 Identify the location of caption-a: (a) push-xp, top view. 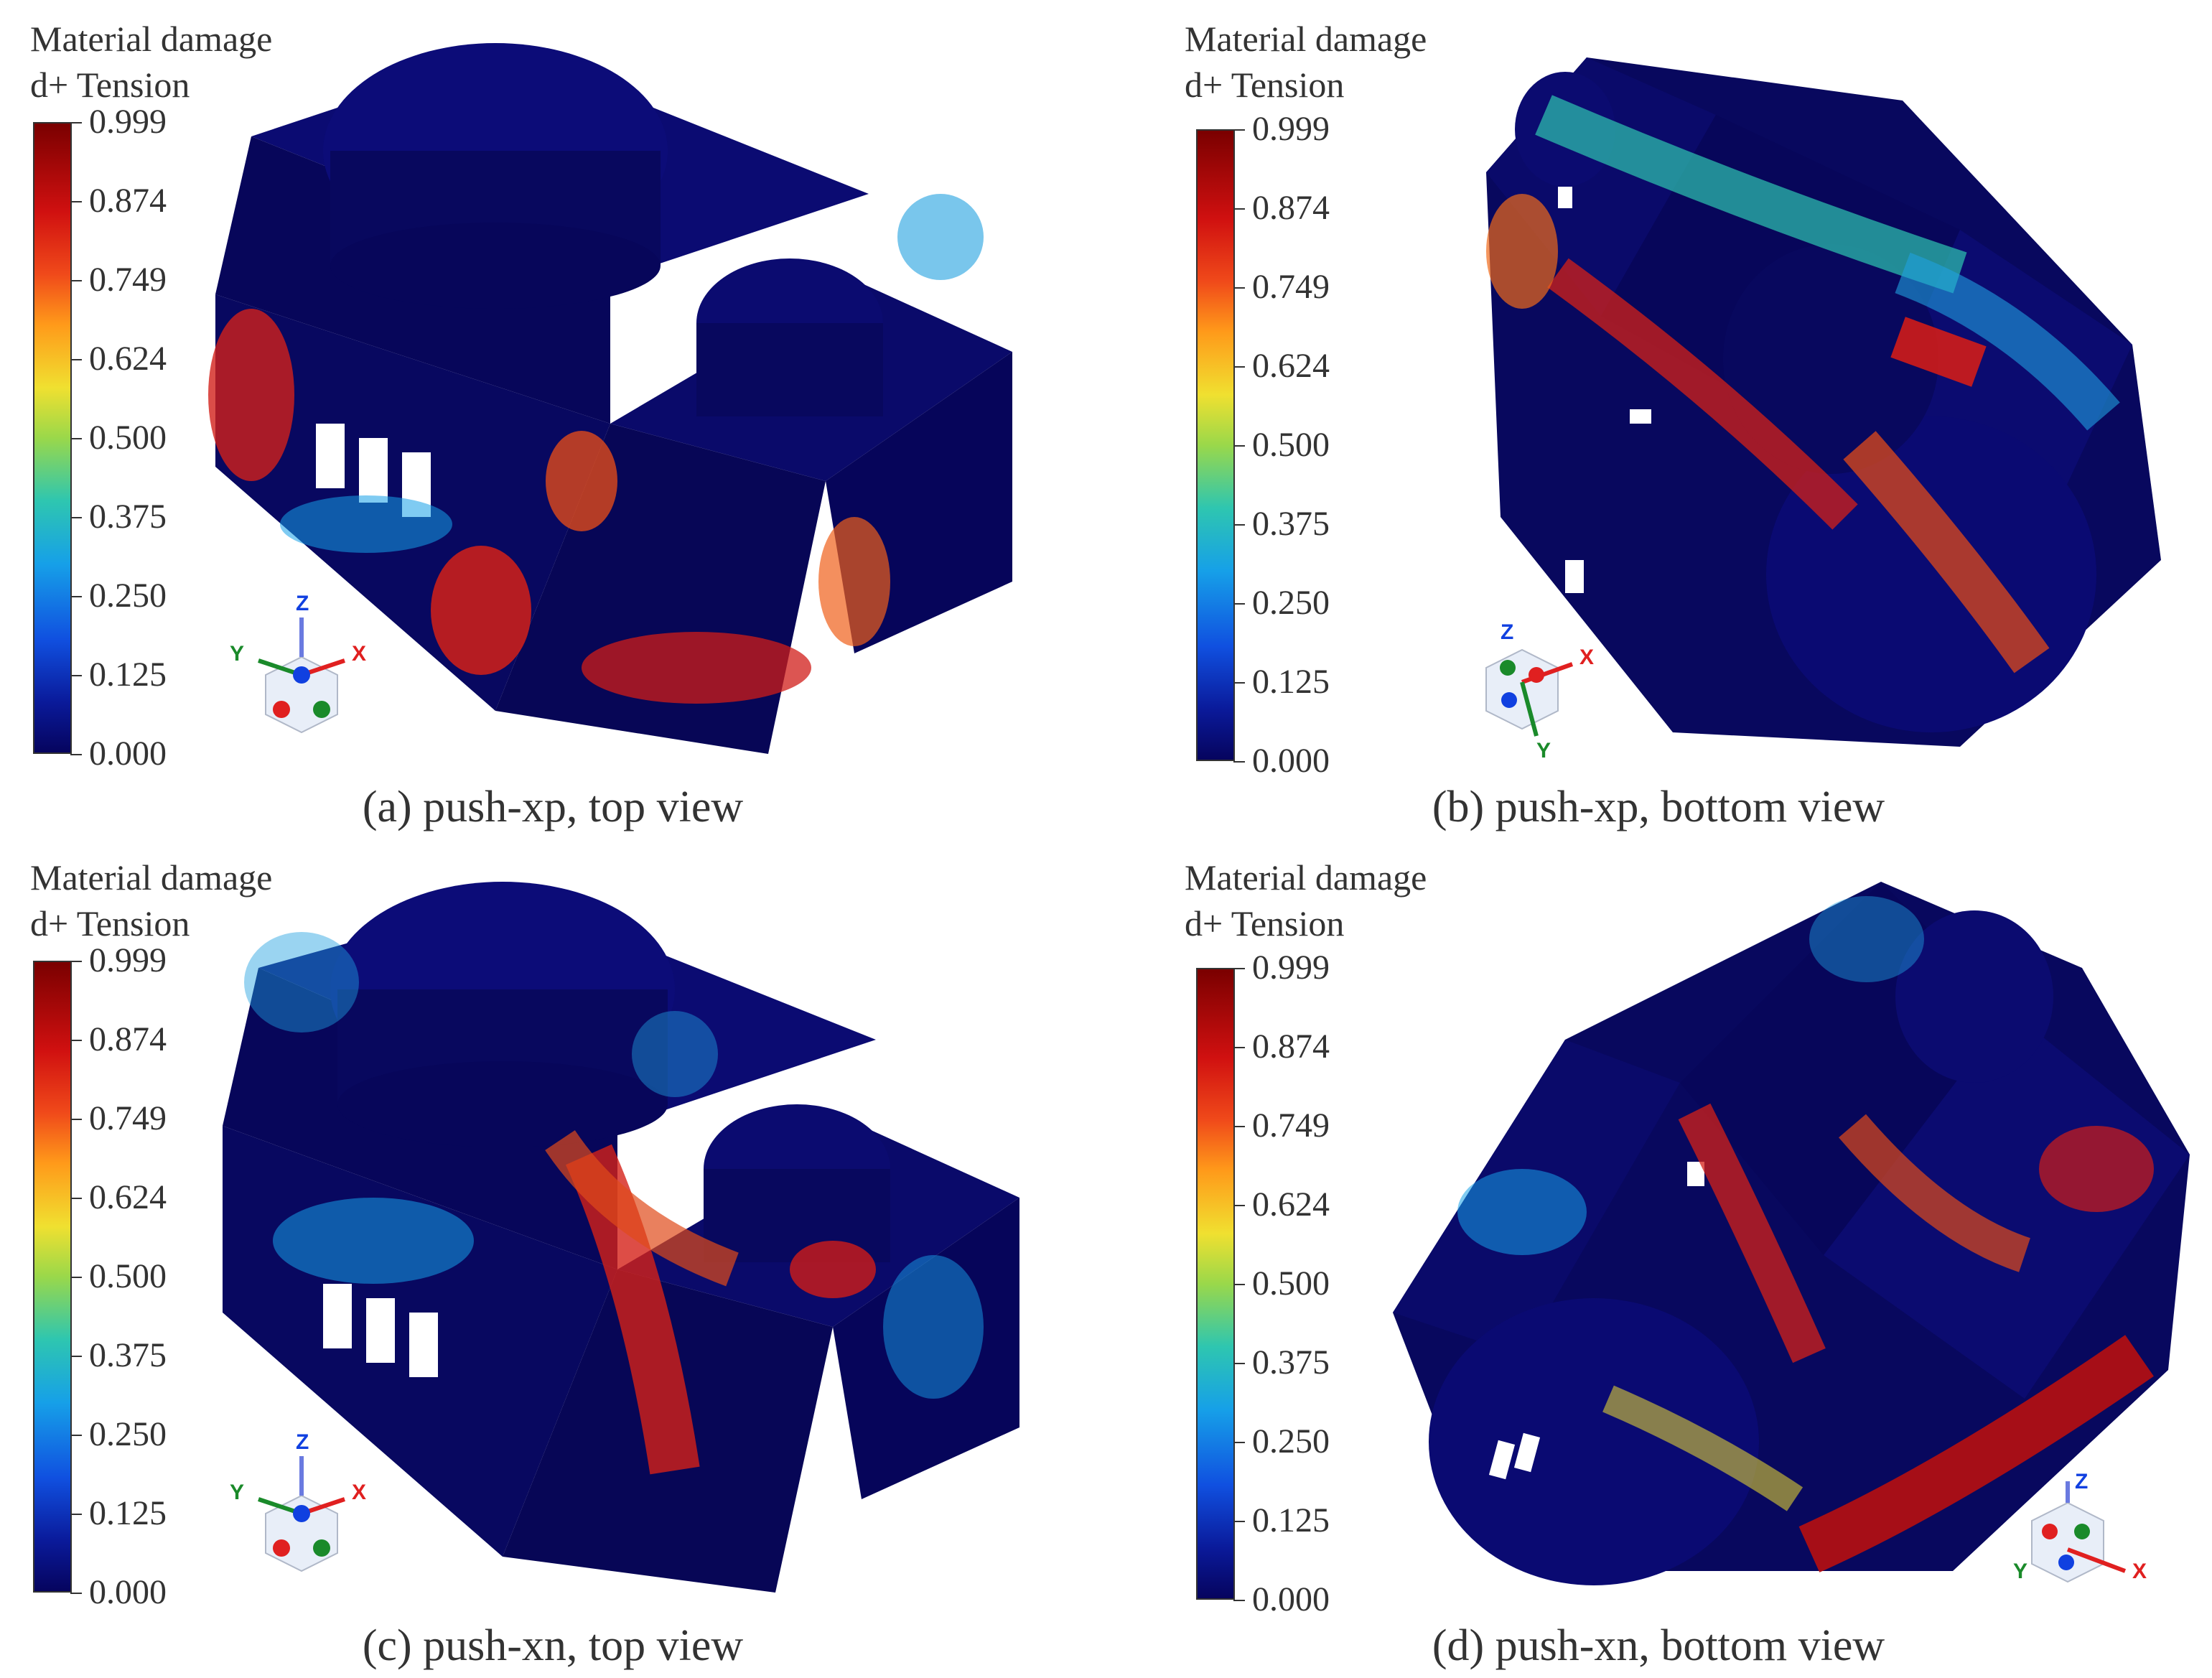
(553, 807).